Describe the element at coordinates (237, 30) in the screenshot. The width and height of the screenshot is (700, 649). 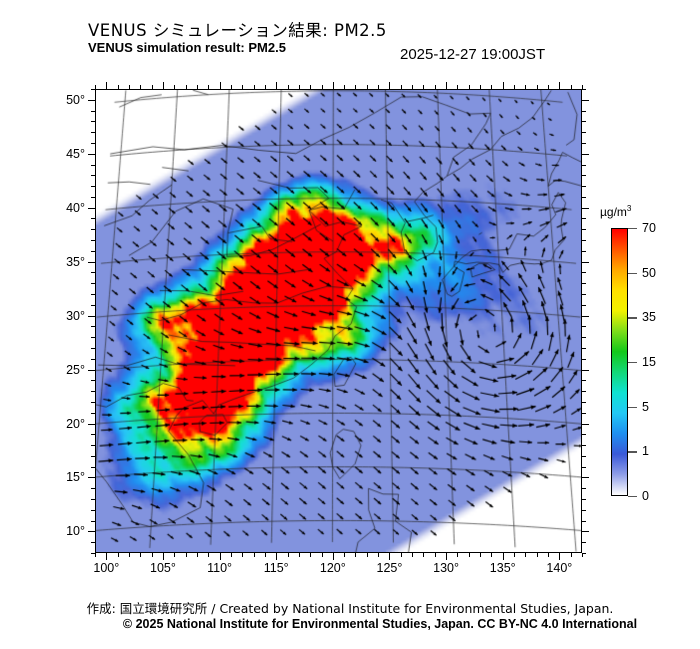
I see `page-title-japanese: VENUS シミュレーション結果: PM2.5` at that location.